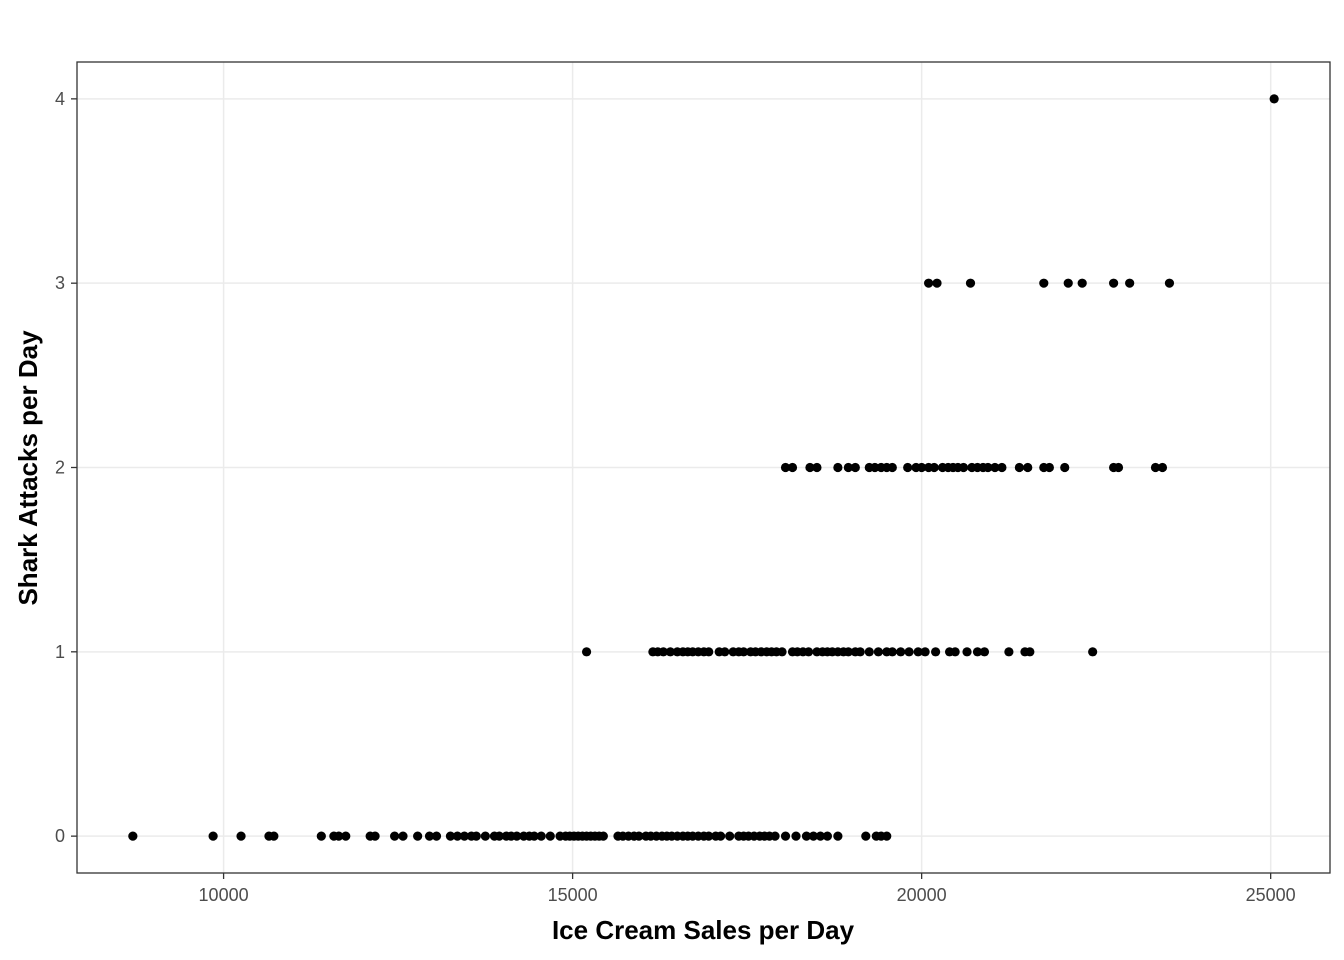 The width and height of the screenshot is (1344, 960). Describe the element at coordinates (224, 895) in the screenshot. I see `x-tick-label: 10000` at that location.